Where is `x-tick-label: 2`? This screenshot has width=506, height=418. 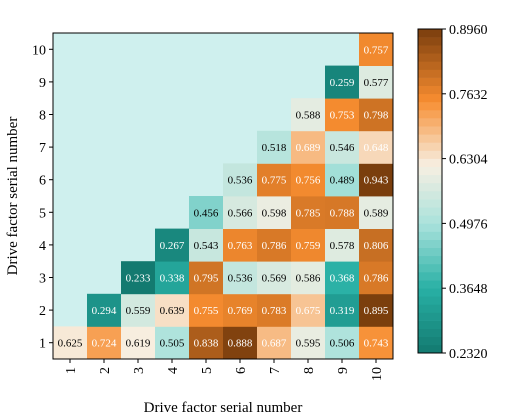
x-tick-label: 2 is located at coordinates (105, 370).